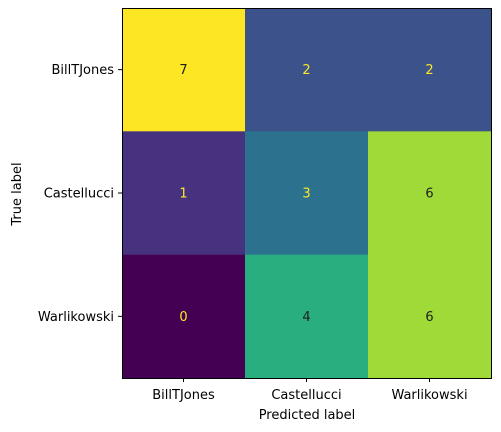 The height and width of the screenshot is (432, 501). I want to click on cell-value-label: 1, so click(183, 194).